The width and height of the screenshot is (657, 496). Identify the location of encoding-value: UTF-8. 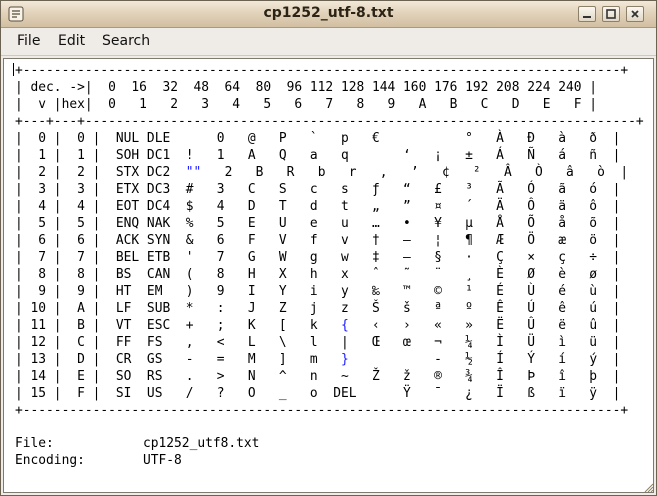
(162, 460).